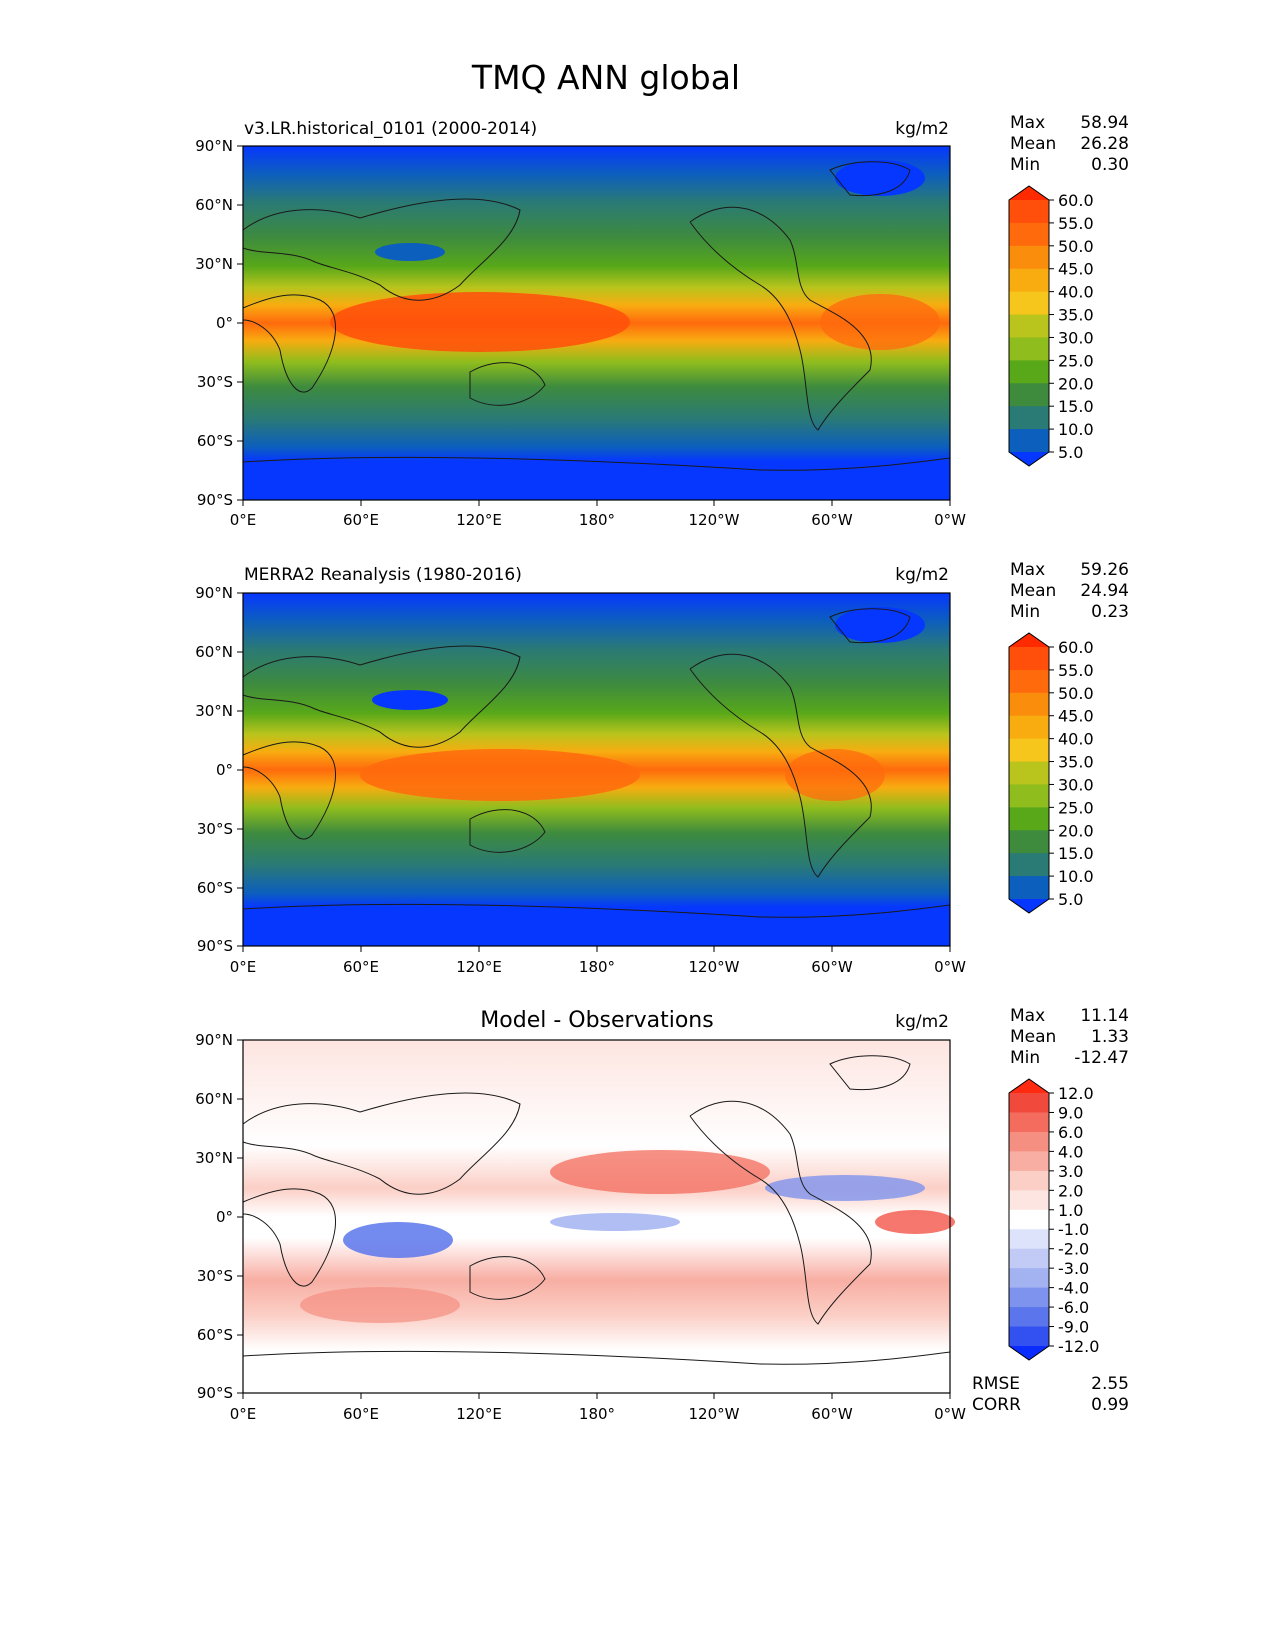 Image resolution: width=1275 pixels, height=1650 pixels. What do you see at coordinates (1070, 1112) in the screenshot?
I see `colorbar-tick-label: 9.0` at bounding box center [1070, 1112].